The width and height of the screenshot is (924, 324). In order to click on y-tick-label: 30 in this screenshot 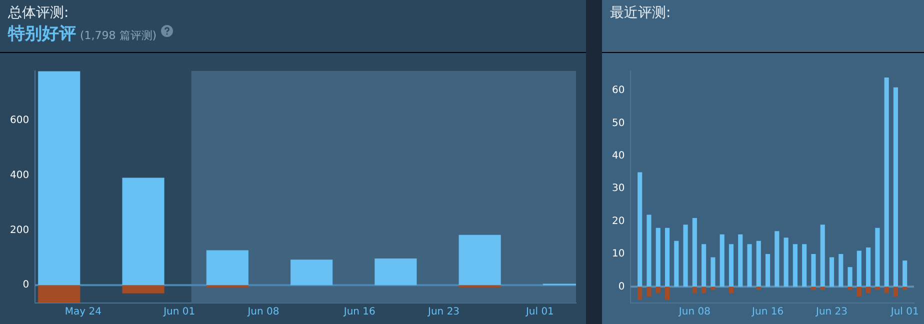, I will do `click(618, 188)`.